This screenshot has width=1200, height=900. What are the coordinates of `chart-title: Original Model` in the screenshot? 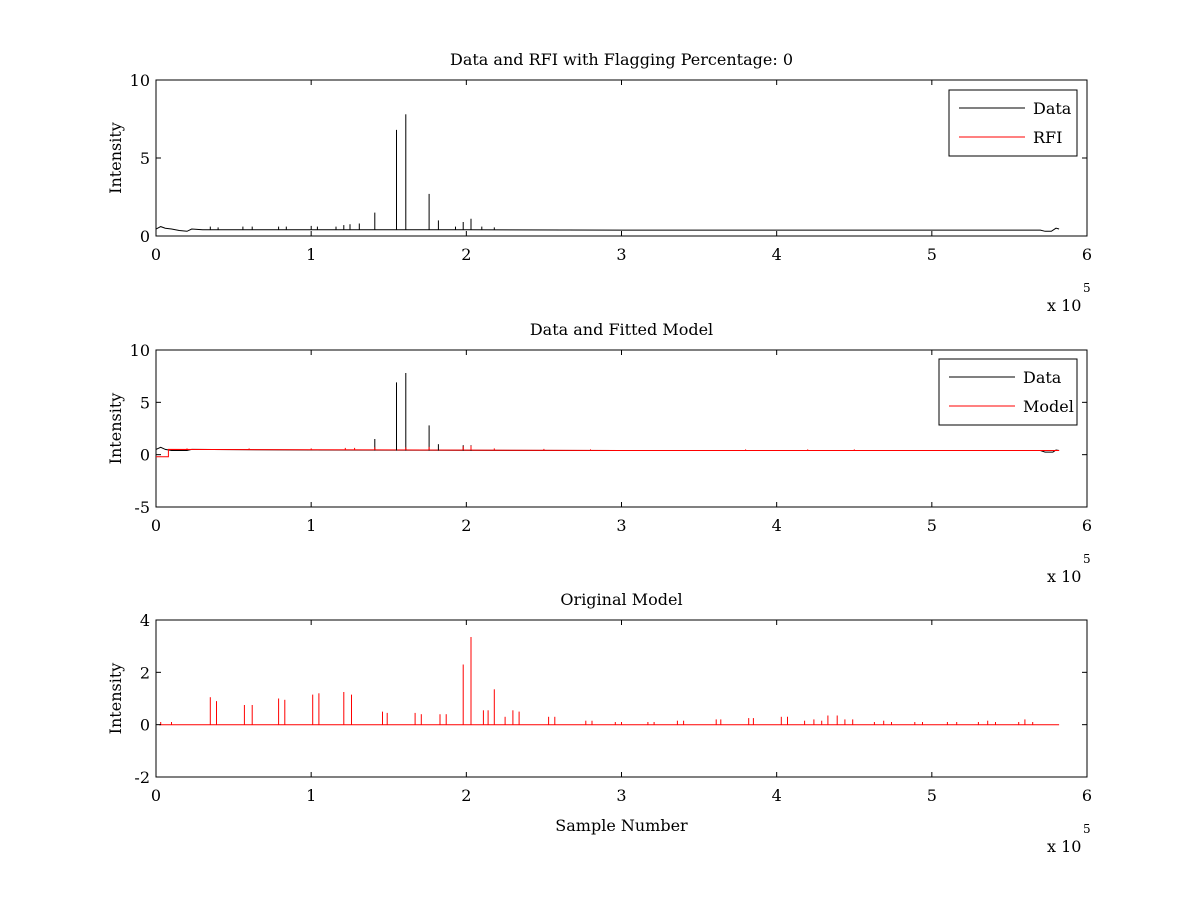 It's located at (621, 599).